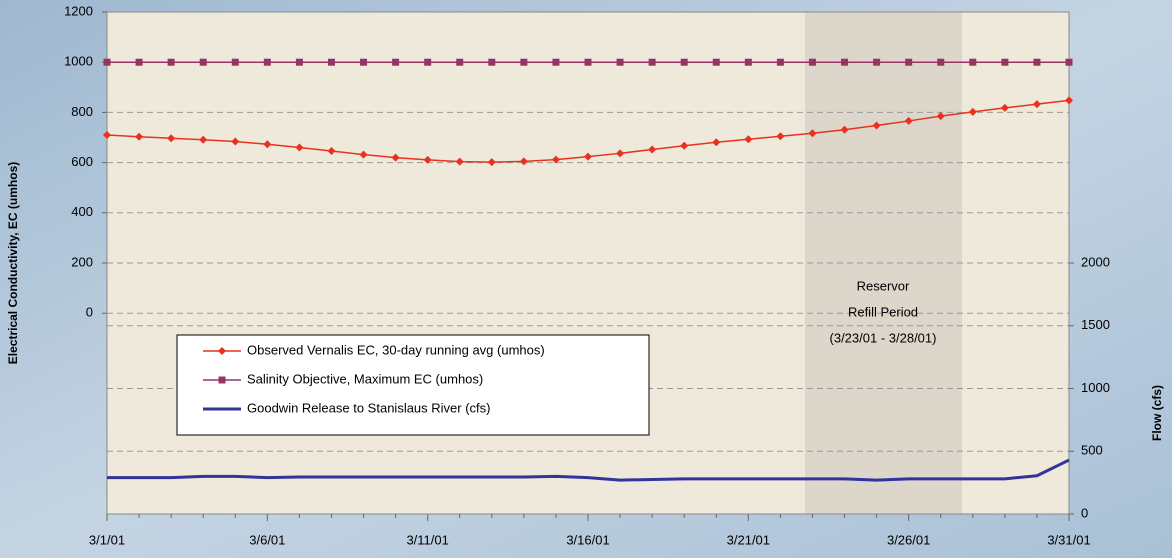  I want to click on legend-box, so click(413, 385).